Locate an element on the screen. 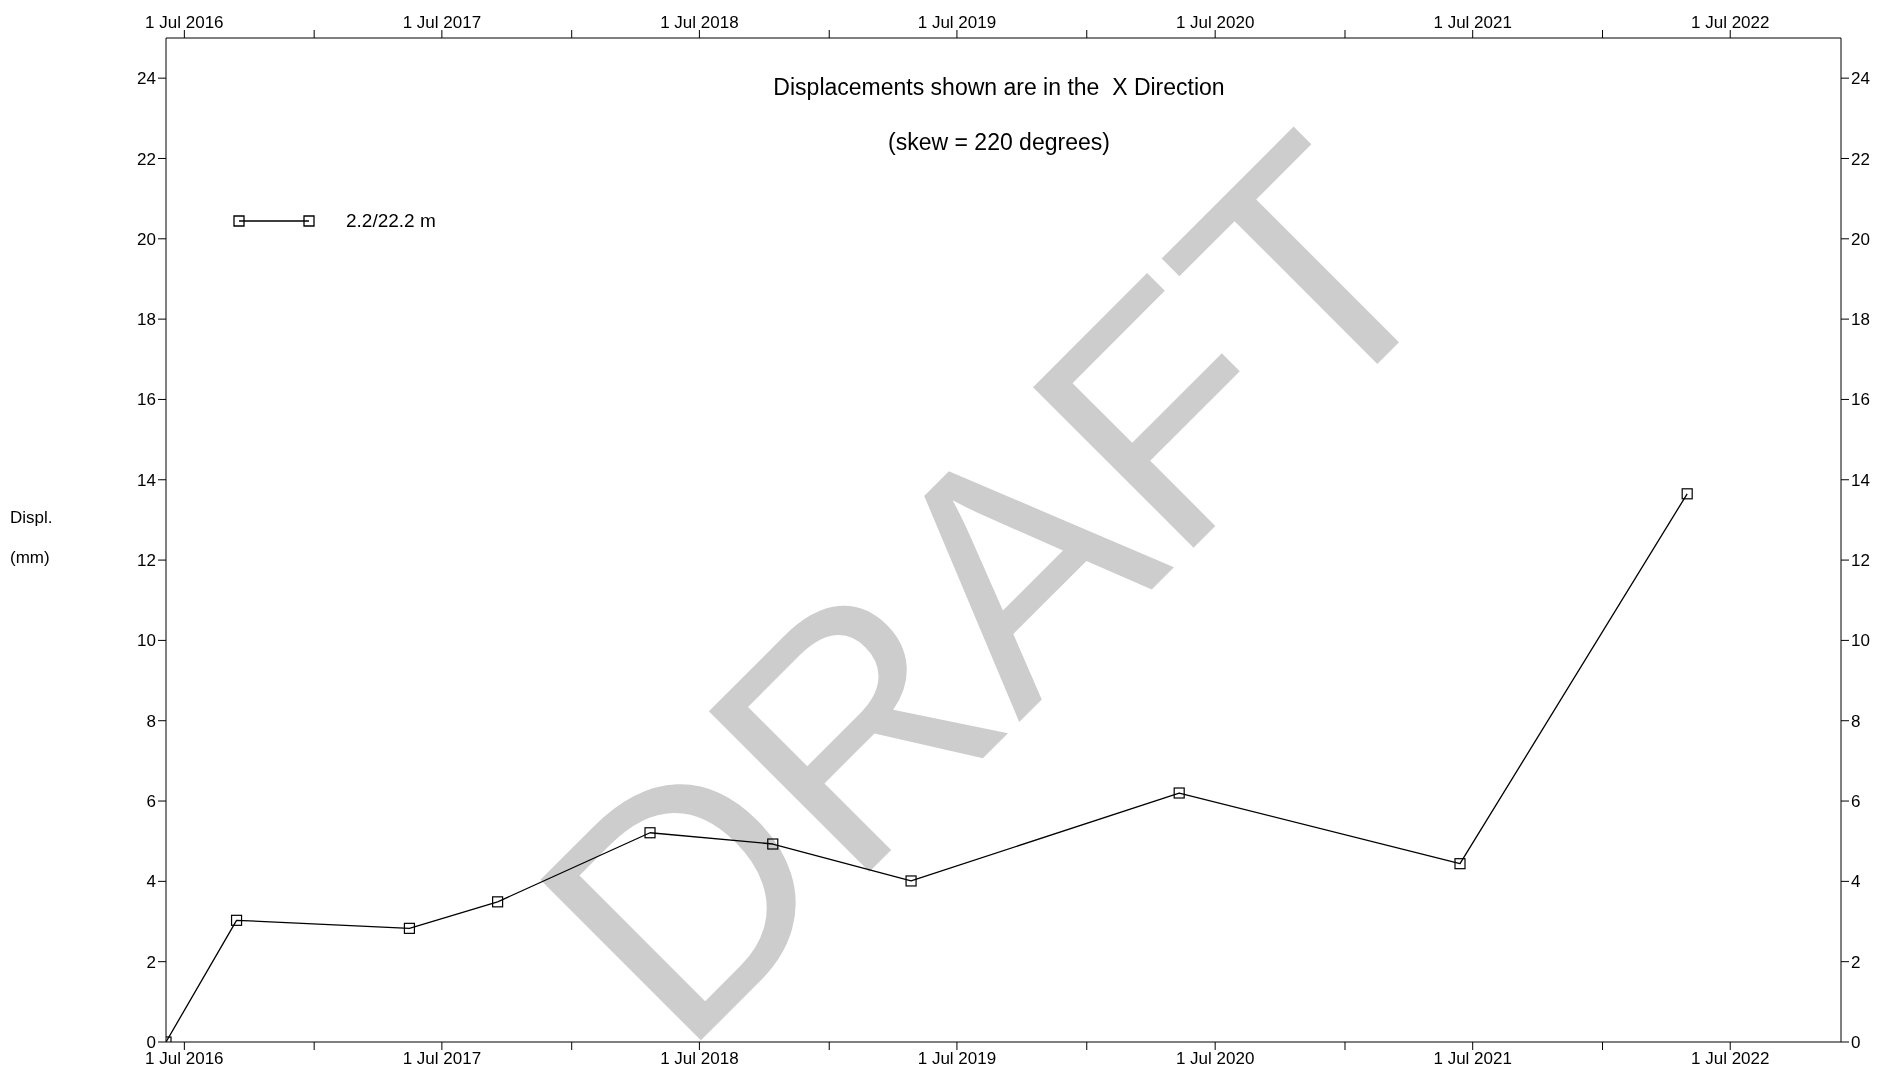 This screenshot has width=1892, height=1078. y2-tick-label: 6 is located at coordinates (1856, 802).